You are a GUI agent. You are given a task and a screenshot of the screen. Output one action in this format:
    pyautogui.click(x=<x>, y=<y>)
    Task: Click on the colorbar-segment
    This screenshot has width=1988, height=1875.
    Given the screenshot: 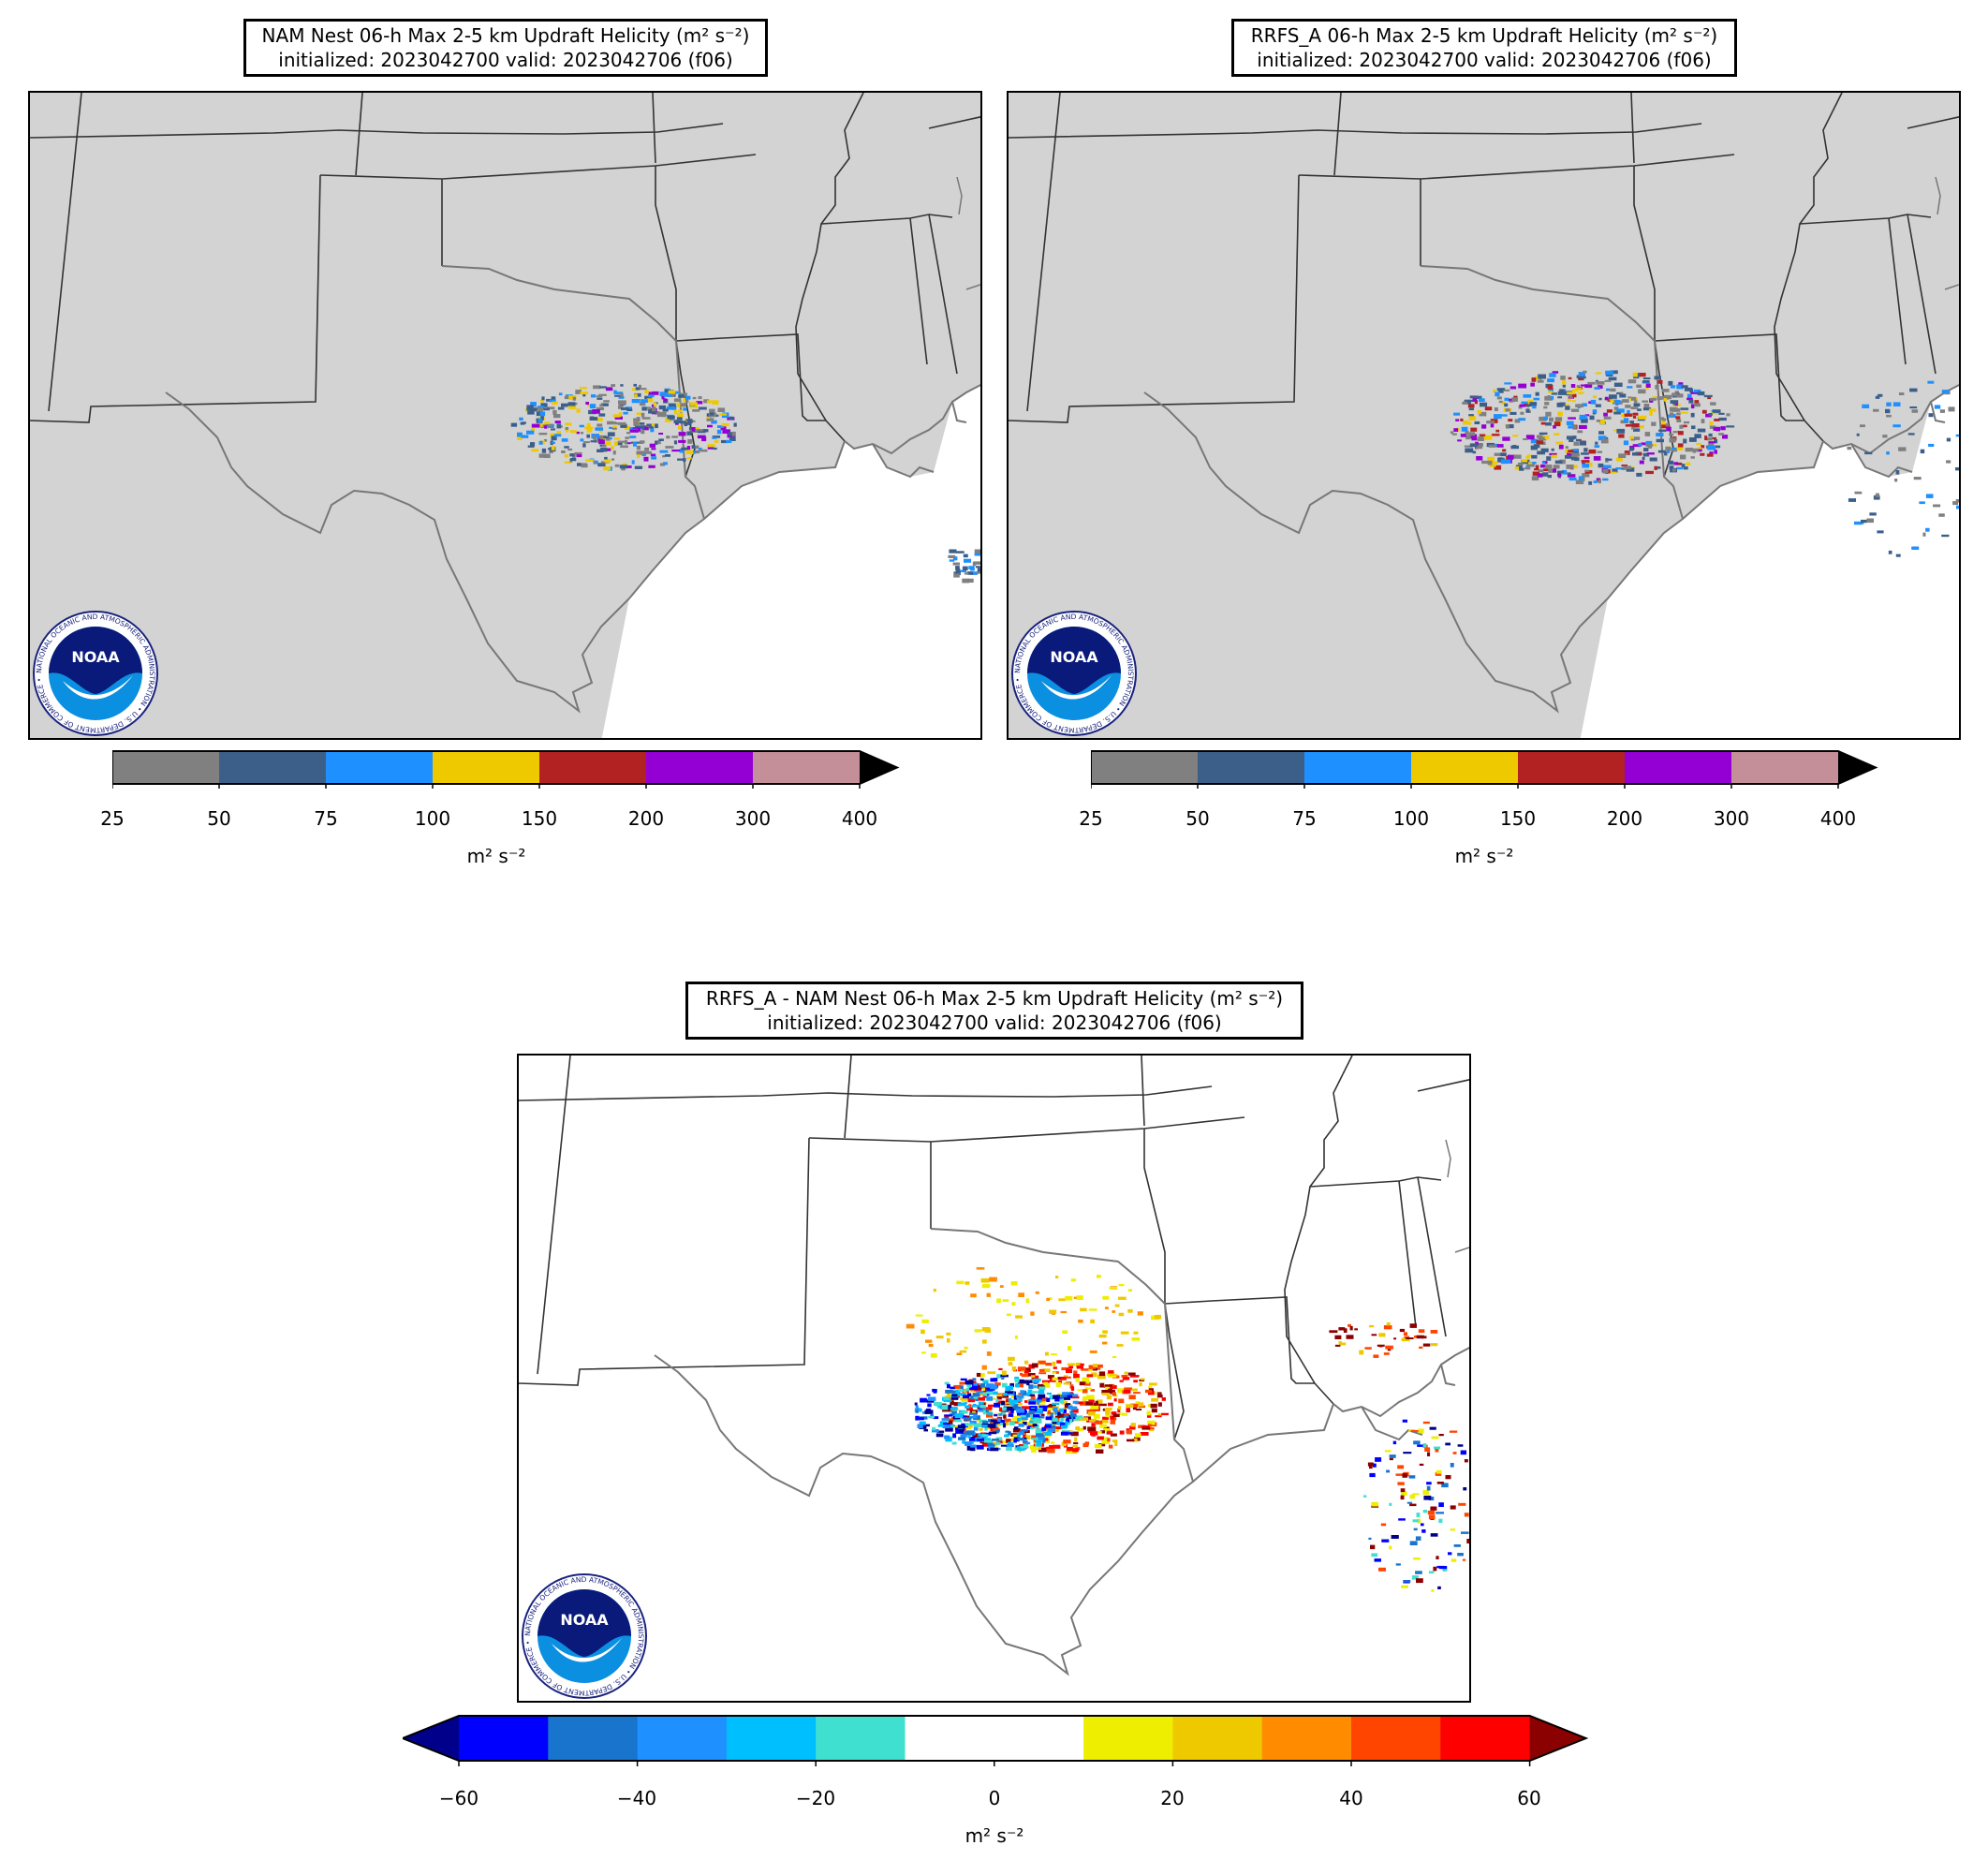 What is the action you would take?
    pyautogui.click(x=772, y=1739)
    